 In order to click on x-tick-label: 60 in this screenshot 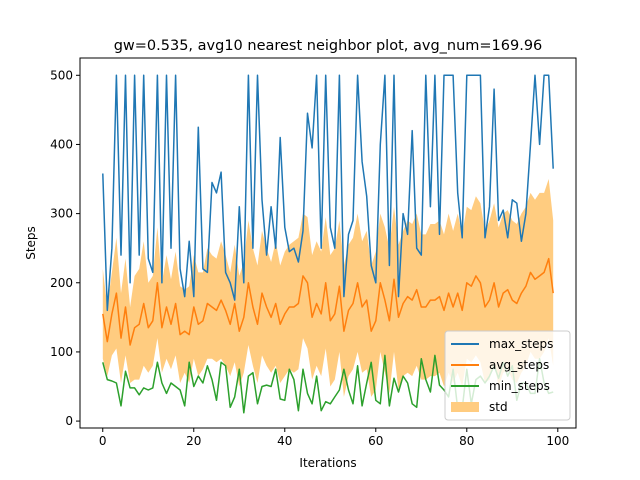, I will do `click(375, 441)`.